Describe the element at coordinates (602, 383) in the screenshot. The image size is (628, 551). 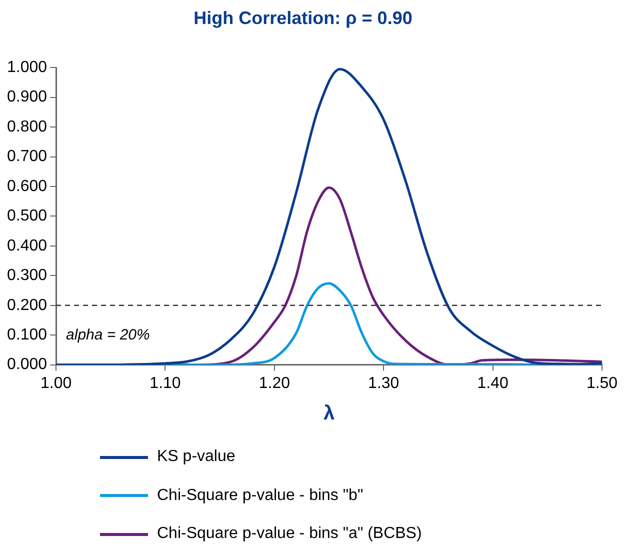
I see `x-tick-label: 1.50` at that location.